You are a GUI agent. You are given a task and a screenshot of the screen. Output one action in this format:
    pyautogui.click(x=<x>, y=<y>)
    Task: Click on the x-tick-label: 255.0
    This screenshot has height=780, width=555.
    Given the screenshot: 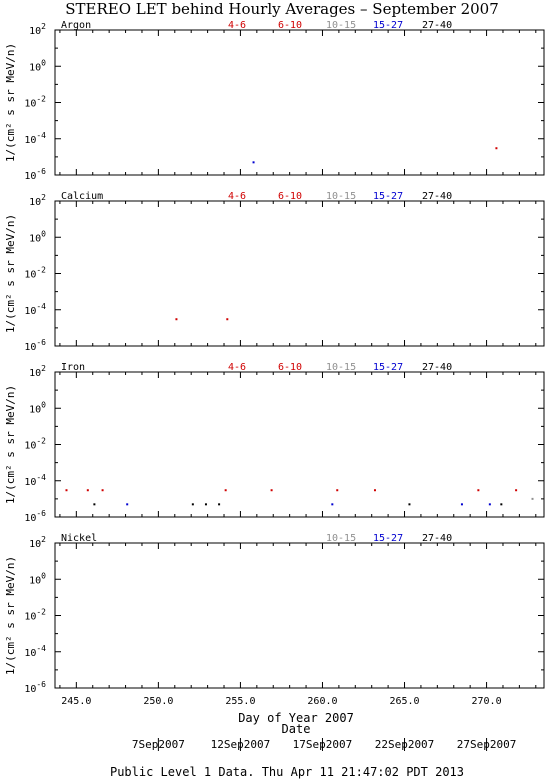 What is the action you would take?
    pyautogui.click(x=240, y=701)
    